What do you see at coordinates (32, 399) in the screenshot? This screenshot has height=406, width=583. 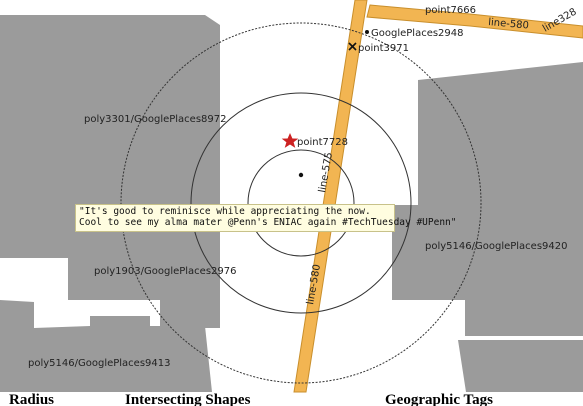 I see `footer-radius: Radius` at bounding box center [32, 399].